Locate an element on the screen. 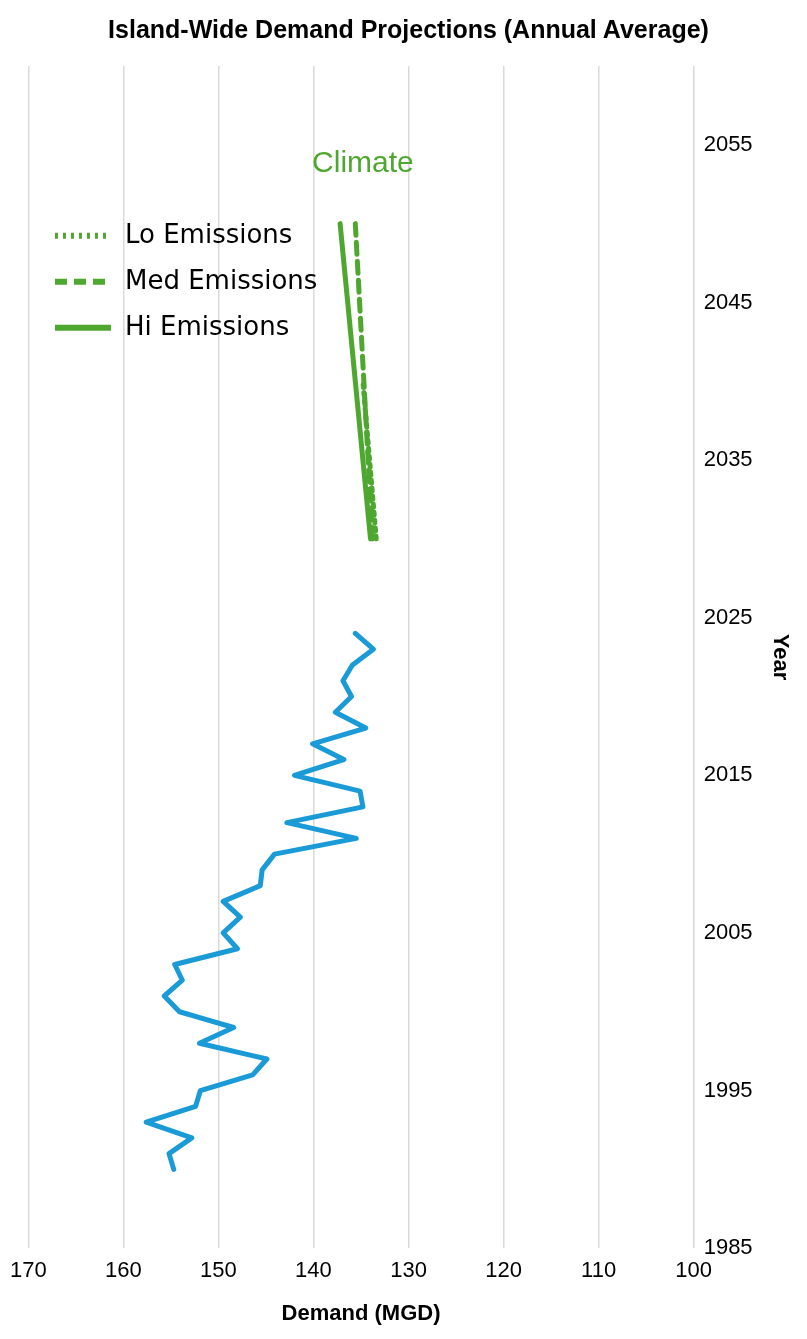 The height and width of the screenshot is (1339, 807). y-tick-label: 2015 is located at coordinates (728, 774).